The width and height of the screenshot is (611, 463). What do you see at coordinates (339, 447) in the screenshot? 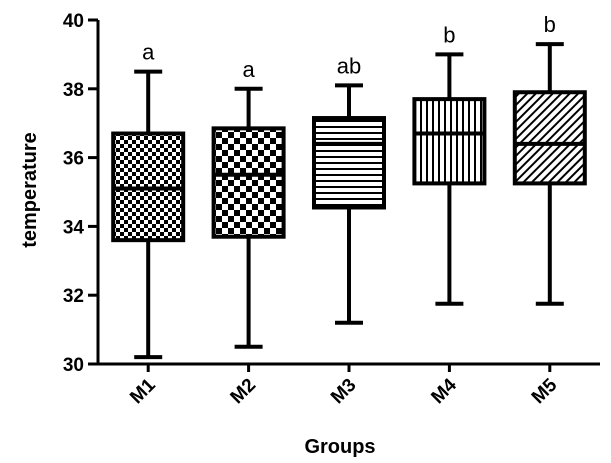
I see `x-axis-title: Groups` at bounding box center [339, 447].